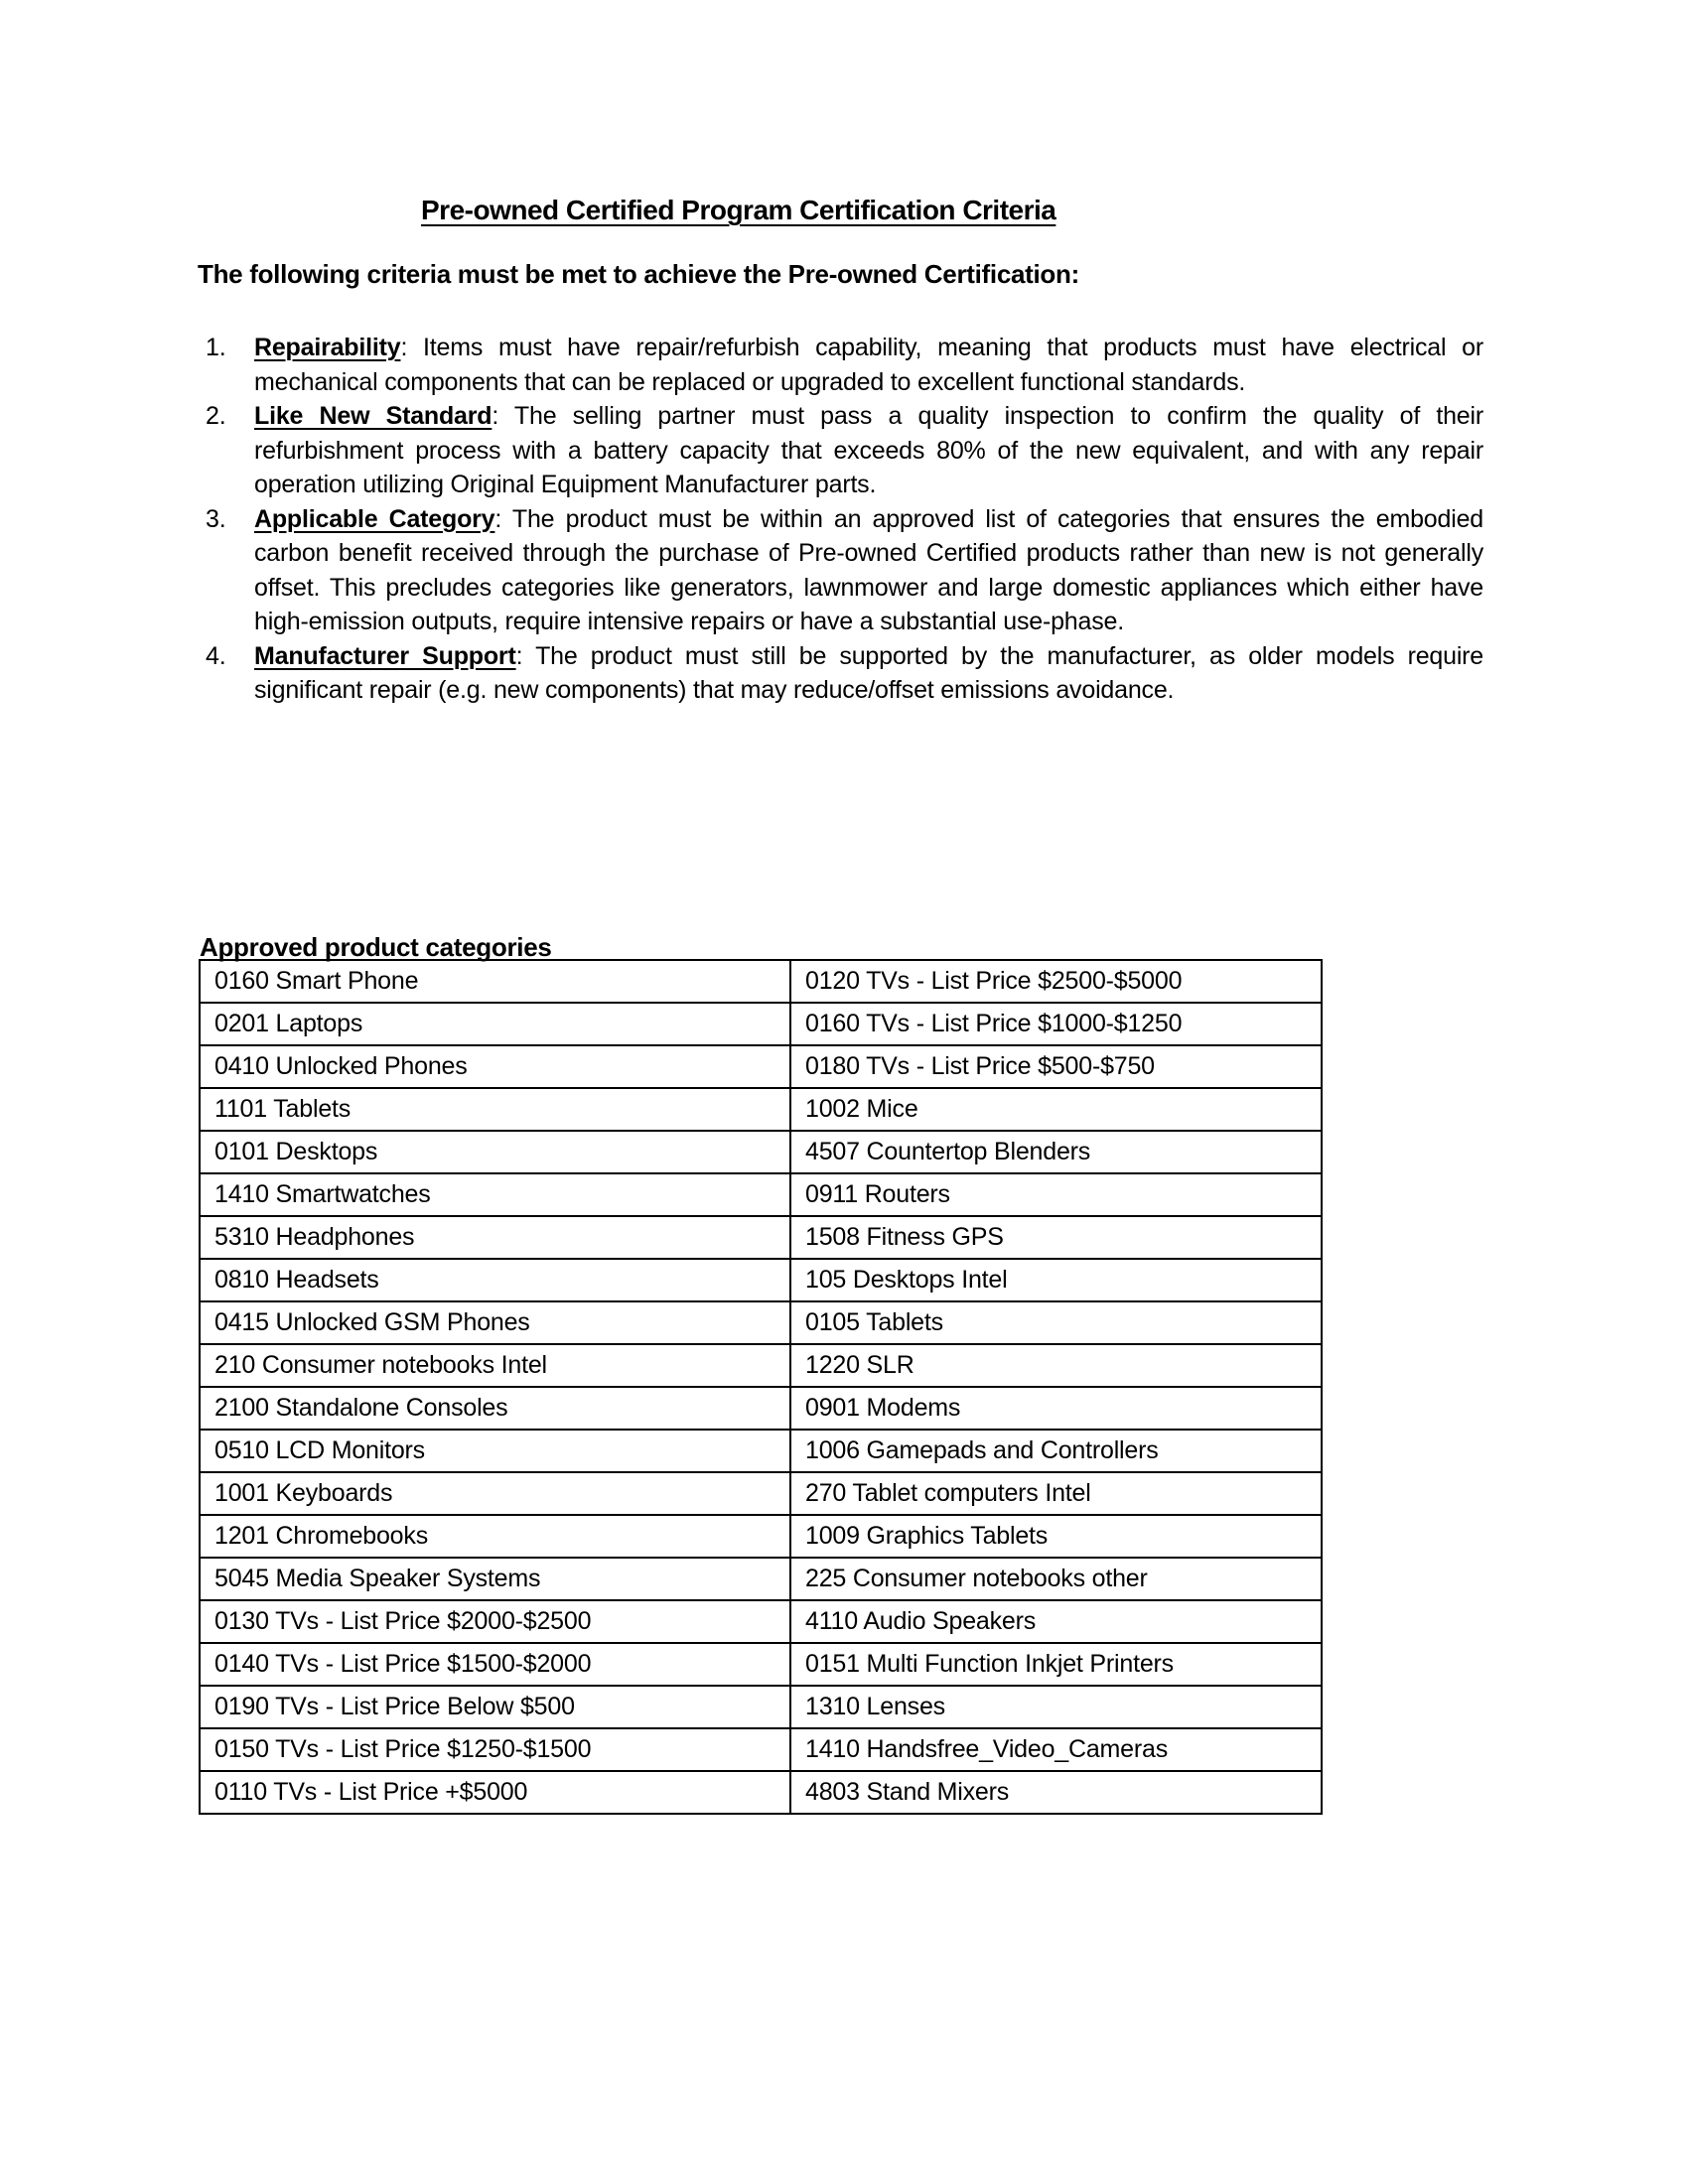 The height and width of the screenshot is (2184, 1688). Describe the element at coordinates (1056, 1579) in the screenshot. I see `category-cell-right: 225 Consumer notebooks other` at that location.